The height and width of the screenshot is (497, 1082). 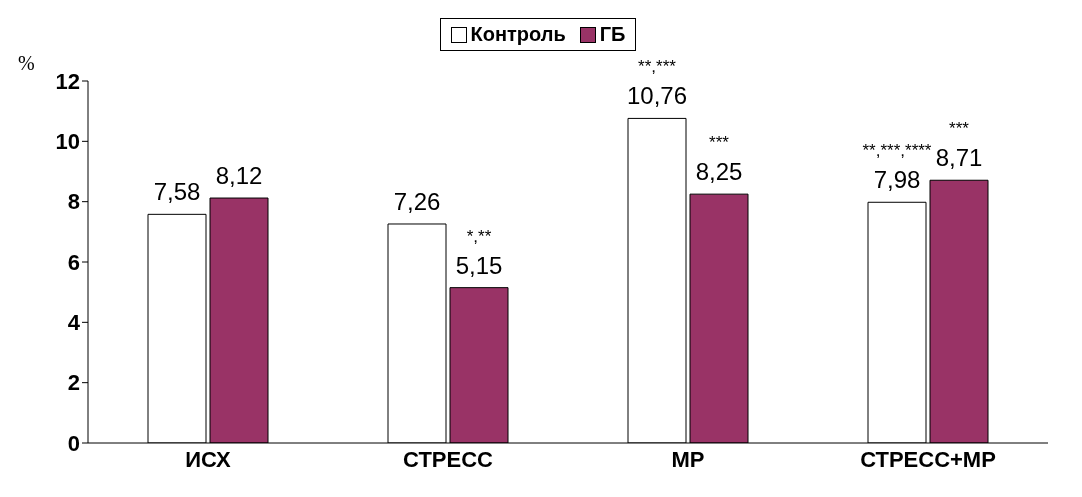 What do you see at coordinates (479, 236) in the screenshot?
I see `annotation: *,**` at bounding box center [479, 236].